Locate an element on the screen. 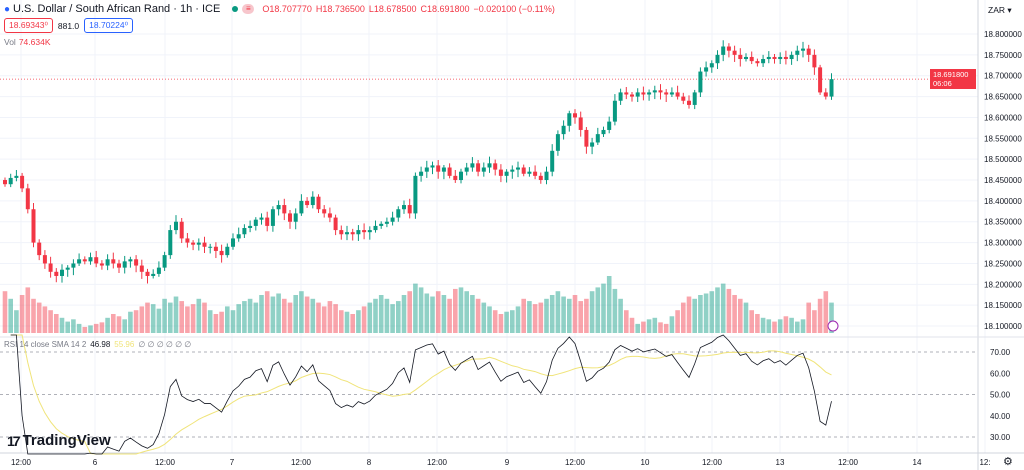  time-tick-label: 10 is located at coordinates (645, 462).